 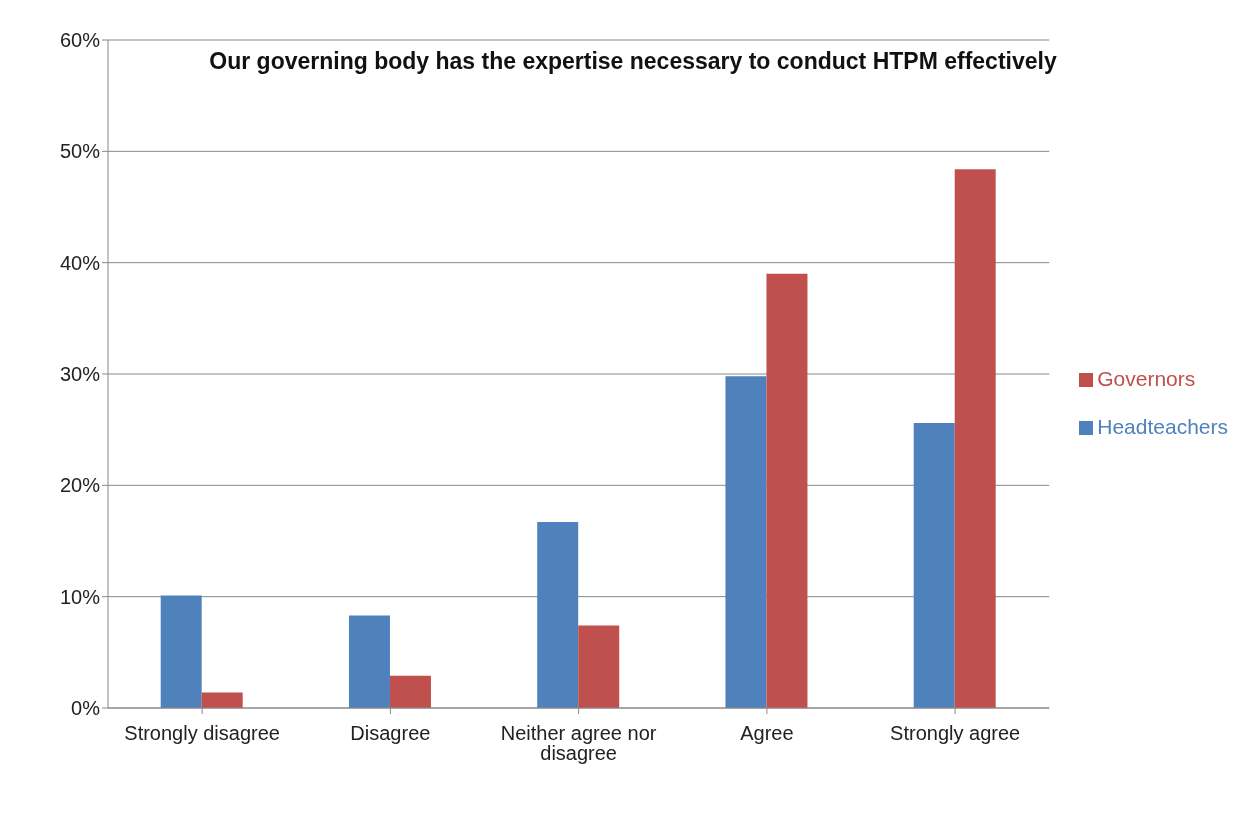 What do you see at coordinates (767, 733) in the screenshot?
I see `x-tick-label: Agree` at bounding box center [767, 733].